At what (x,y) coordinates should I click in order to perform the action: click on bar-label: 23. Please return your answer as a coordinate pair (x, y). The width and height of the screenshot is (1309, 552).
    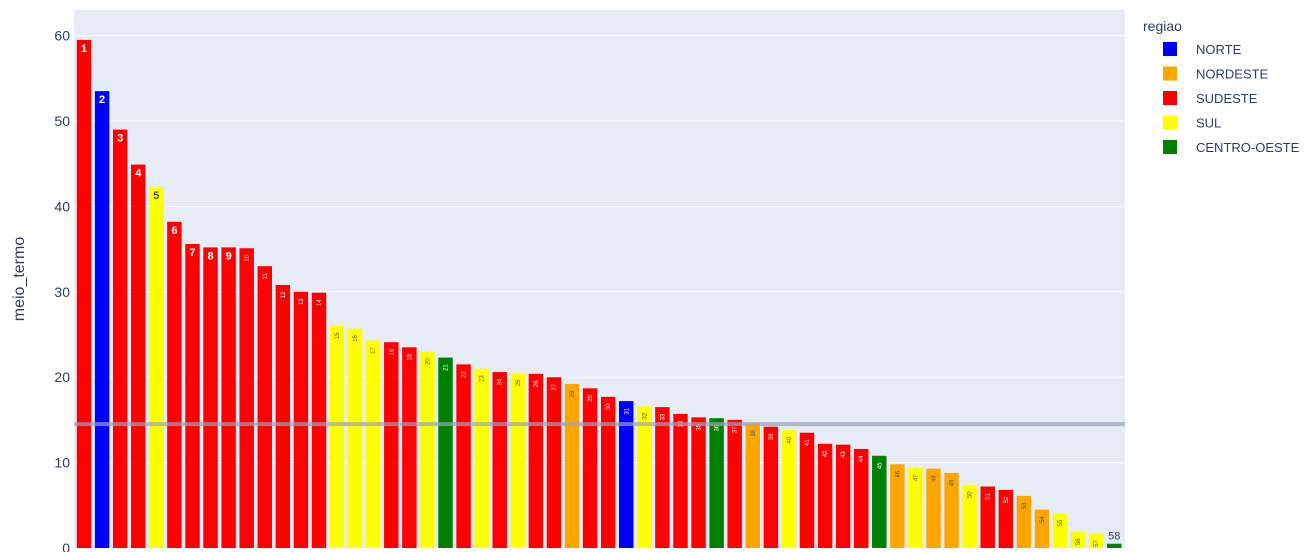
    Looking at the image, I should click on (483, 378).